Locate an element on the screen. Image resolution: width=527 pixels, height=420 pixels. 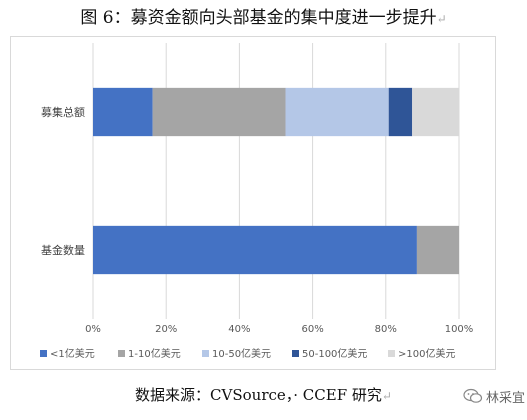
y-category-label: 募集总额 is located at coordinates (63, 112).